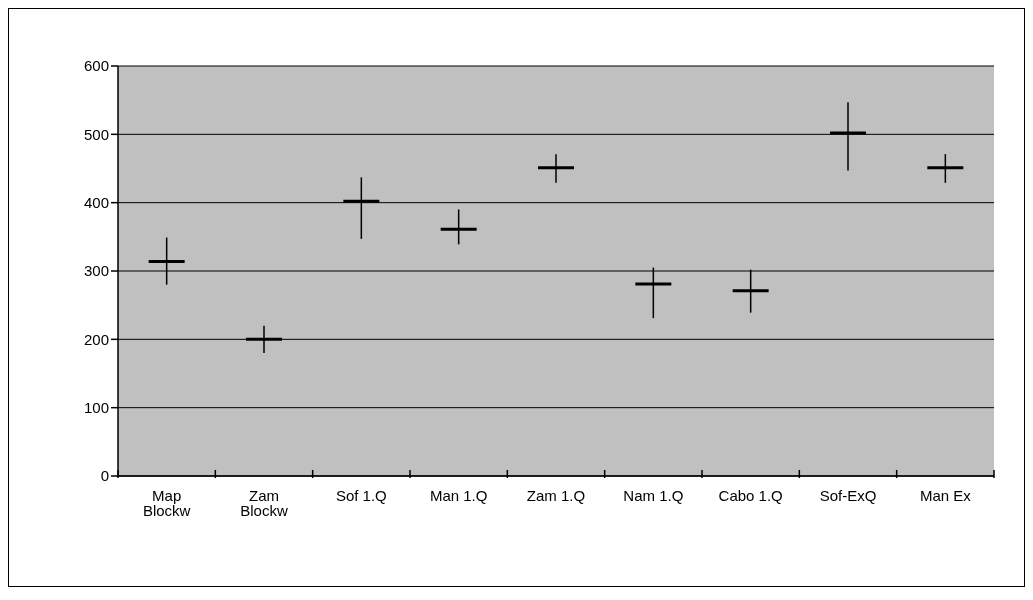 The height and width of the screenshot is (600, 1033). Describe the element at coordinates (96, 407) in the screenshot. I see `y-tick-label: 100` at that location.